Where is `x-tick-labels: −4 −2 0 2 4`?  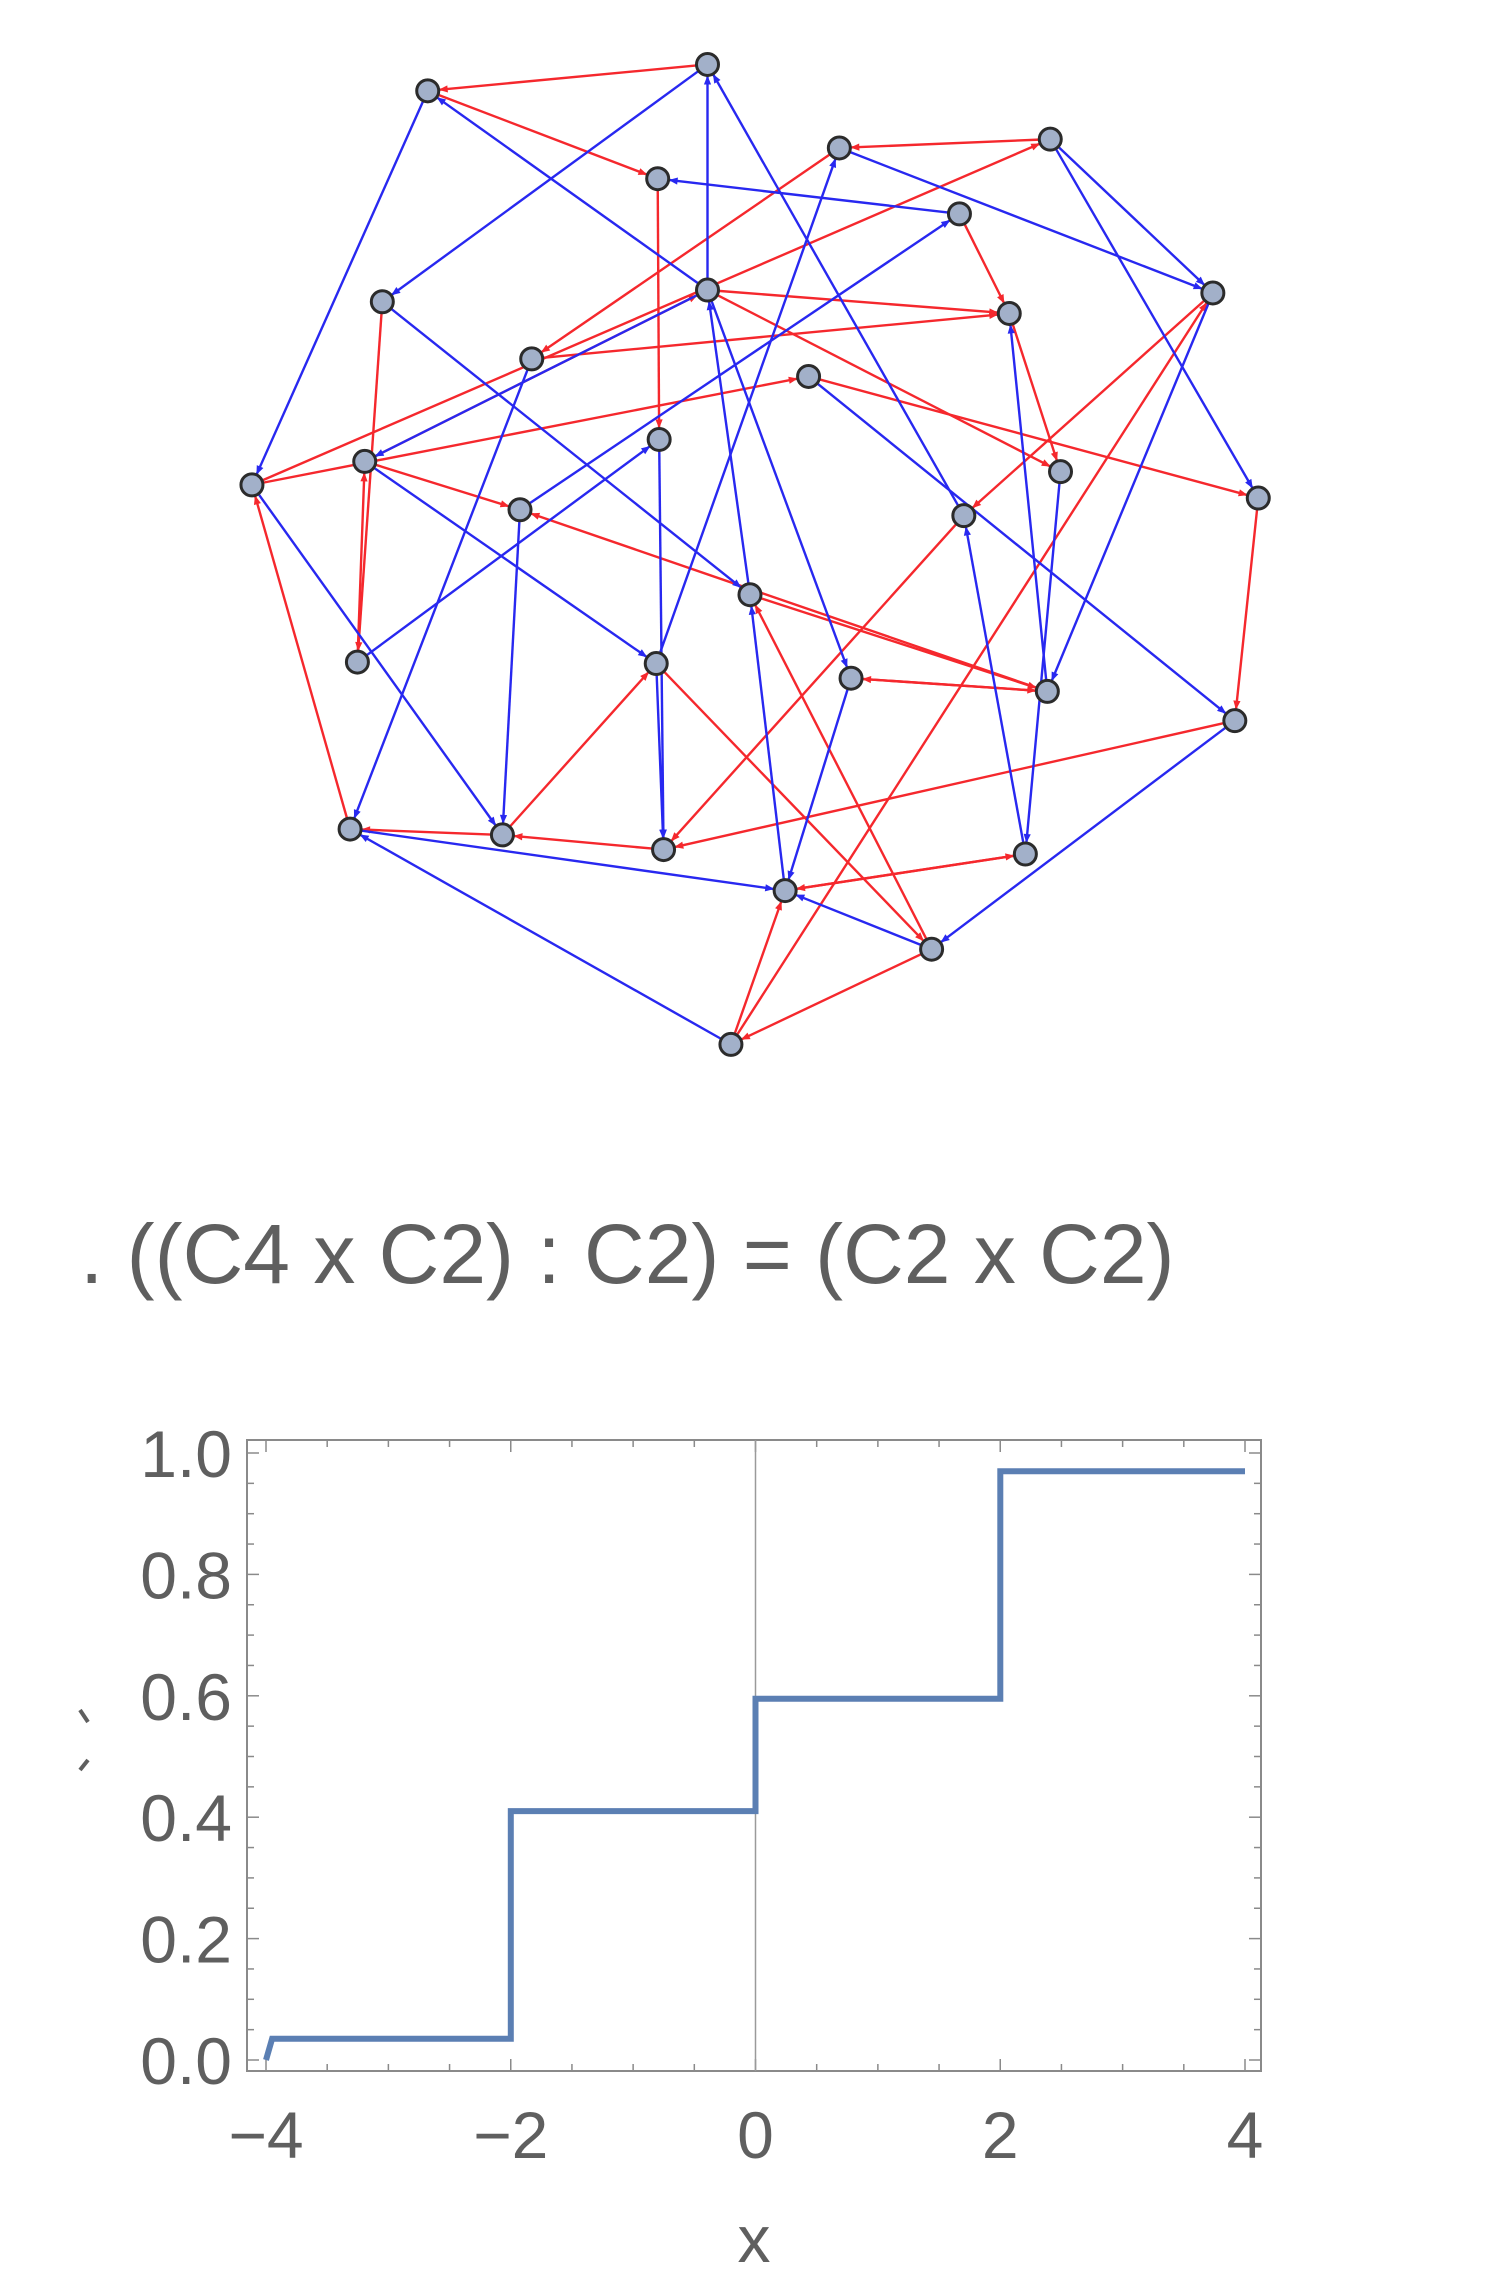 x-tick-labels: −4 −2 0 2 4 is located at coordinates (745, 2135).